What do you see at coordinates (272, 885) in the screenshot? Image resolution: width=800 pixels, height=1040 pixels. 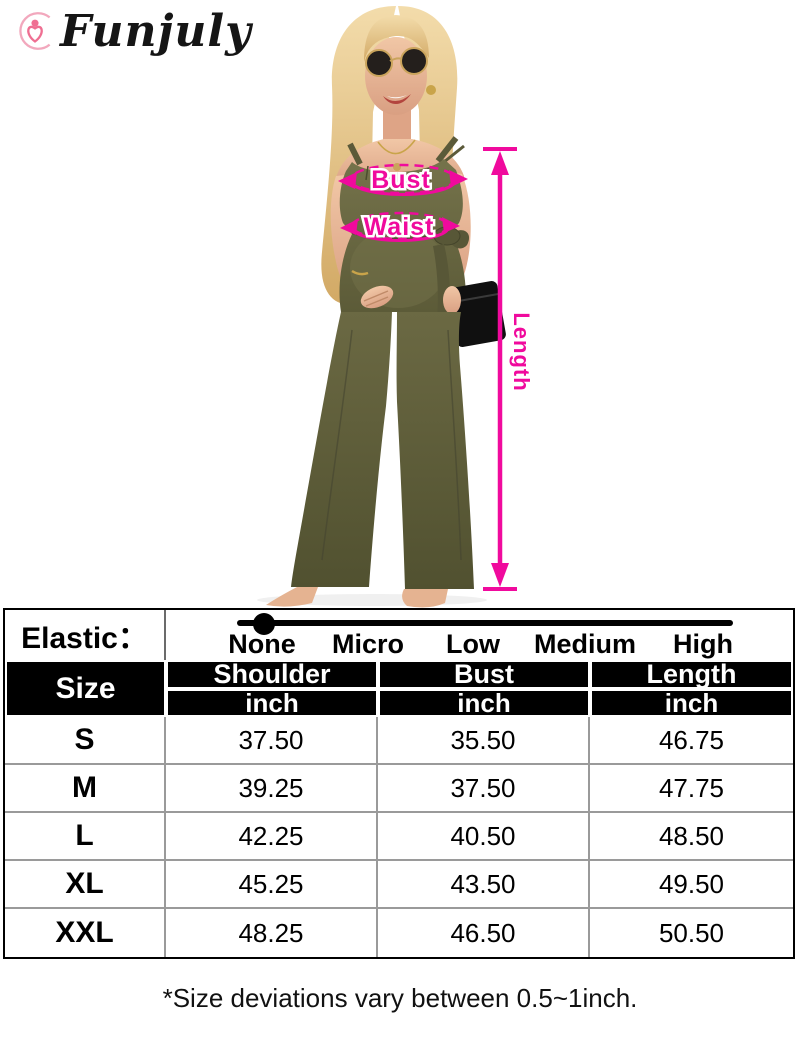 I see `row-xl-shoulder: 45.25` at bounding box center [272, 885].